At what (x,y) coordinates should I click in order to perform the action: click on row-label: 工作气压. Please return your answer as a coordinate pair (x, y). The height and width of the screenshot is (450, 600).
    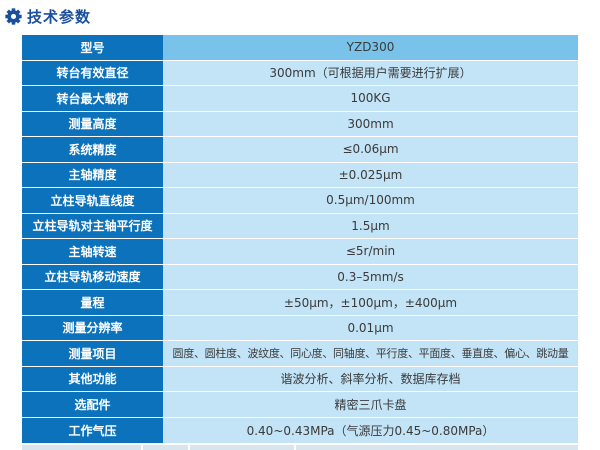
    Looking at the image, I should click on (92, 430).